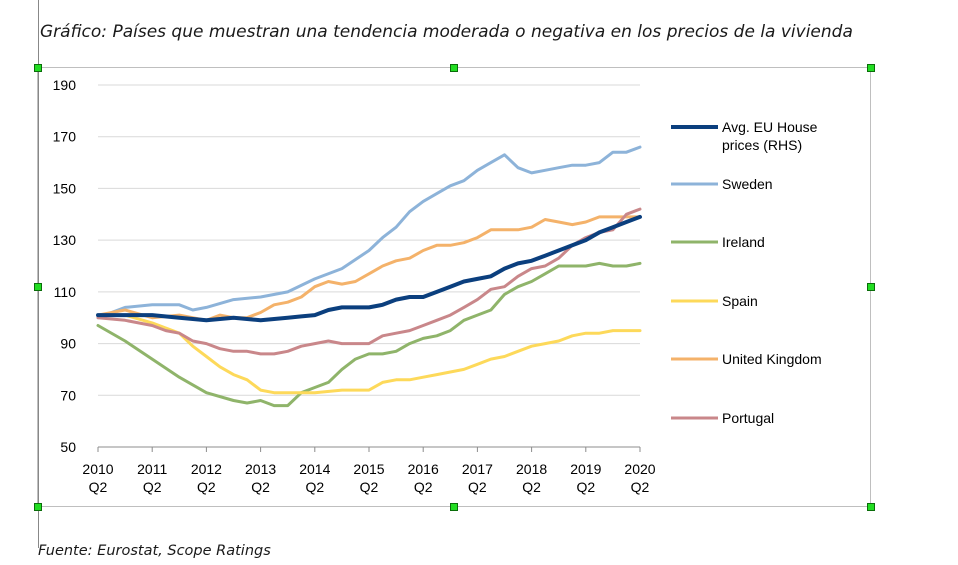 The image size is (958, 565). I want to click on resize-handle-middle-left, so click(38, 287).